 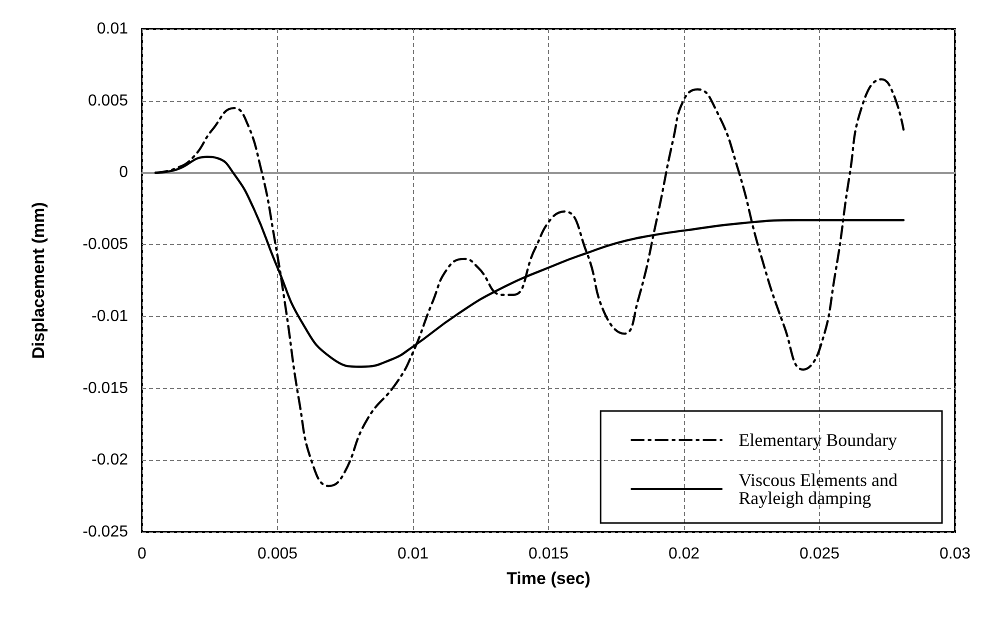 I want to click on y-tick-label: 0, so click(x=123, y=173).